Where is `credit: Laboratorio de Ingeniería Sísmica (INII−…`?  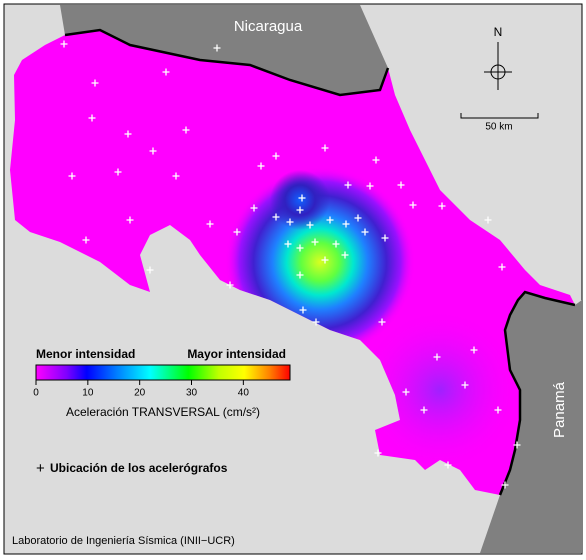
credit: Laboratorio de Ingeniería Sísmica (INII−… is located at coordinates (123, 541).